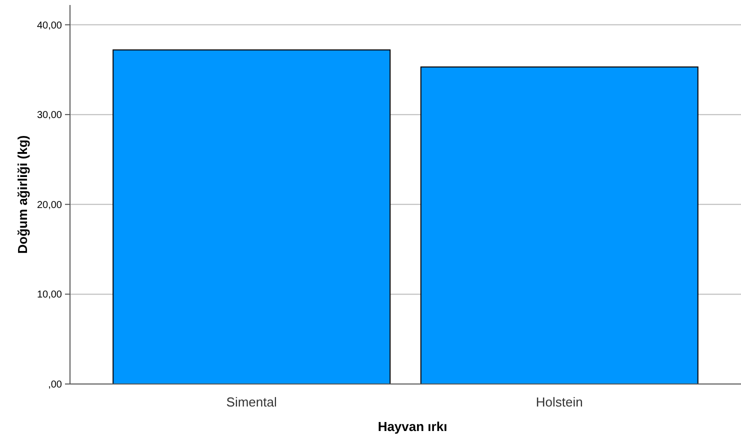 Image resolution: width=741 pixels, height=441 pixels. I want to click on y-axis-title: Doğum ağirliği (kg), so click(22, 194).